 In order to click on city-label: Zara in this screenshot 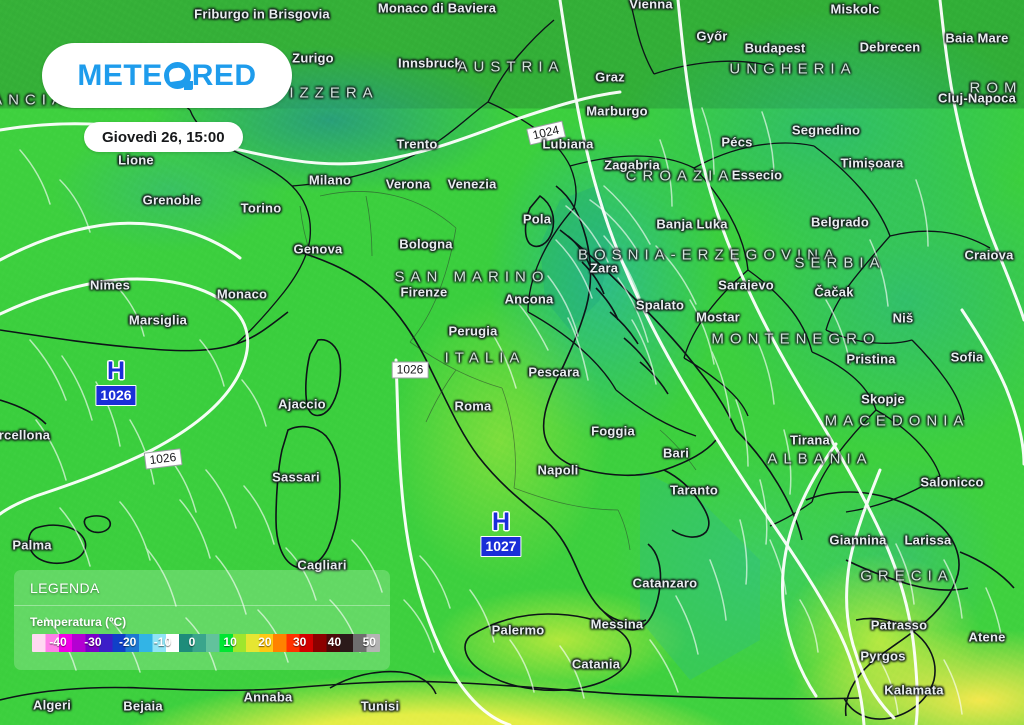, I will do `click(604, 268)`.